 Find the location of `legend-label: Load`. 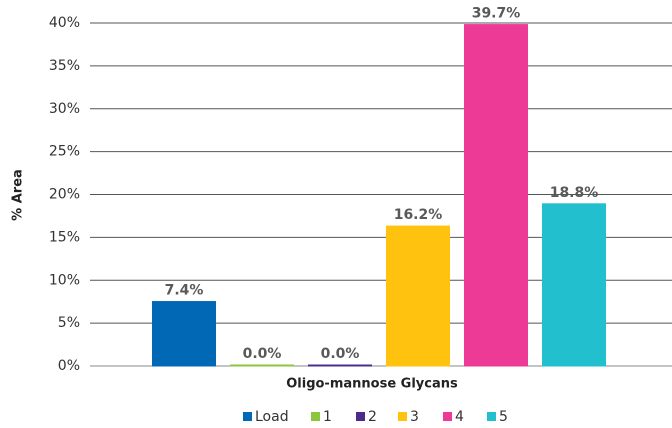

legend-label: Load is located at coordinates (272, 417).